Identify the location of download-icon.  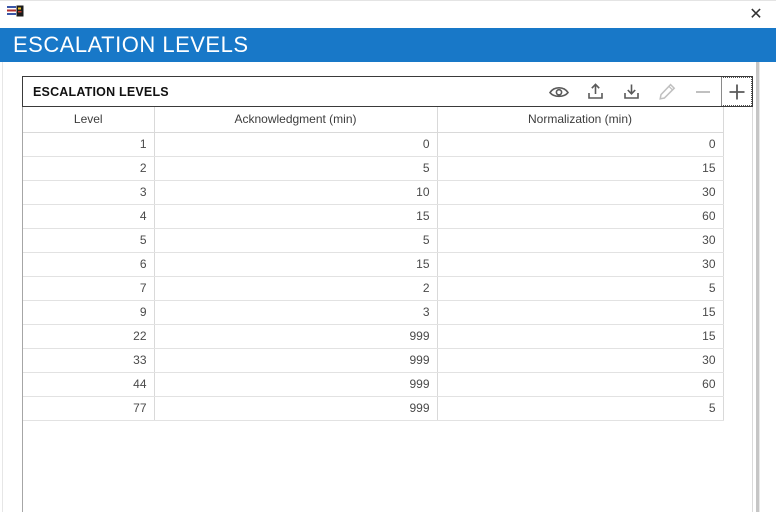
(631, 91).